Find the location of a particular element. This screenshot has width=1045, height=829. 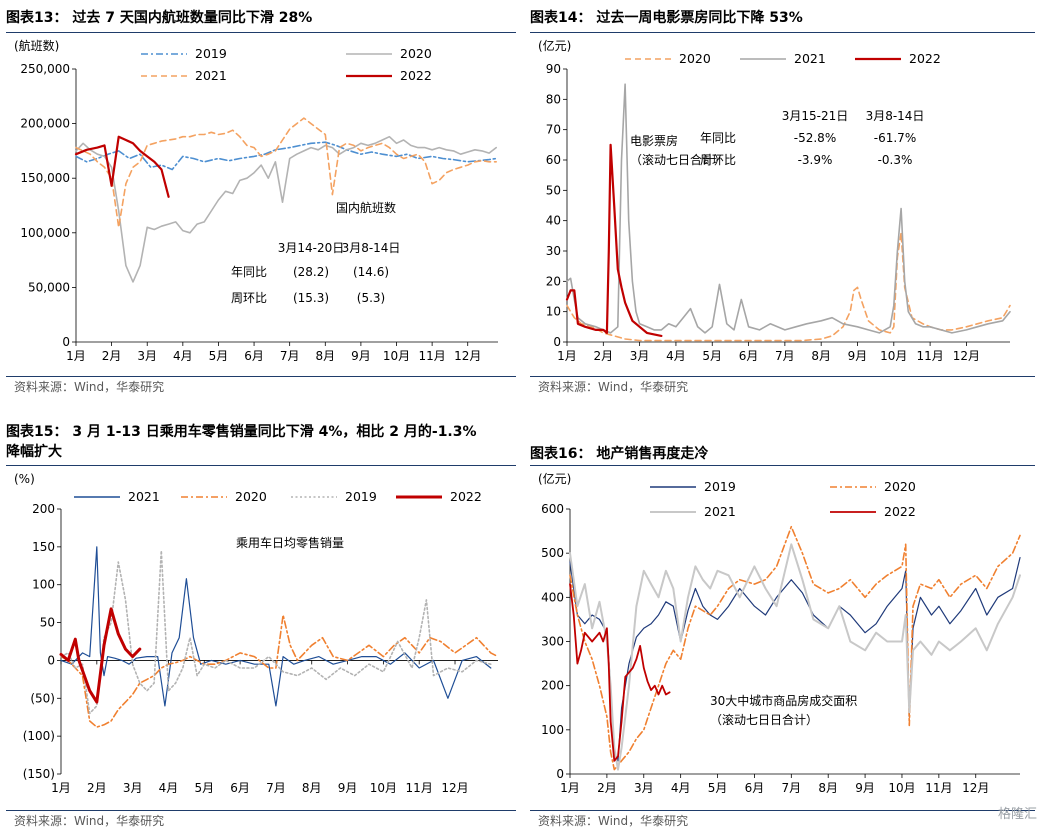

annotation-subtitle: （滚动七日合计） is located at coordinates (678, 159).